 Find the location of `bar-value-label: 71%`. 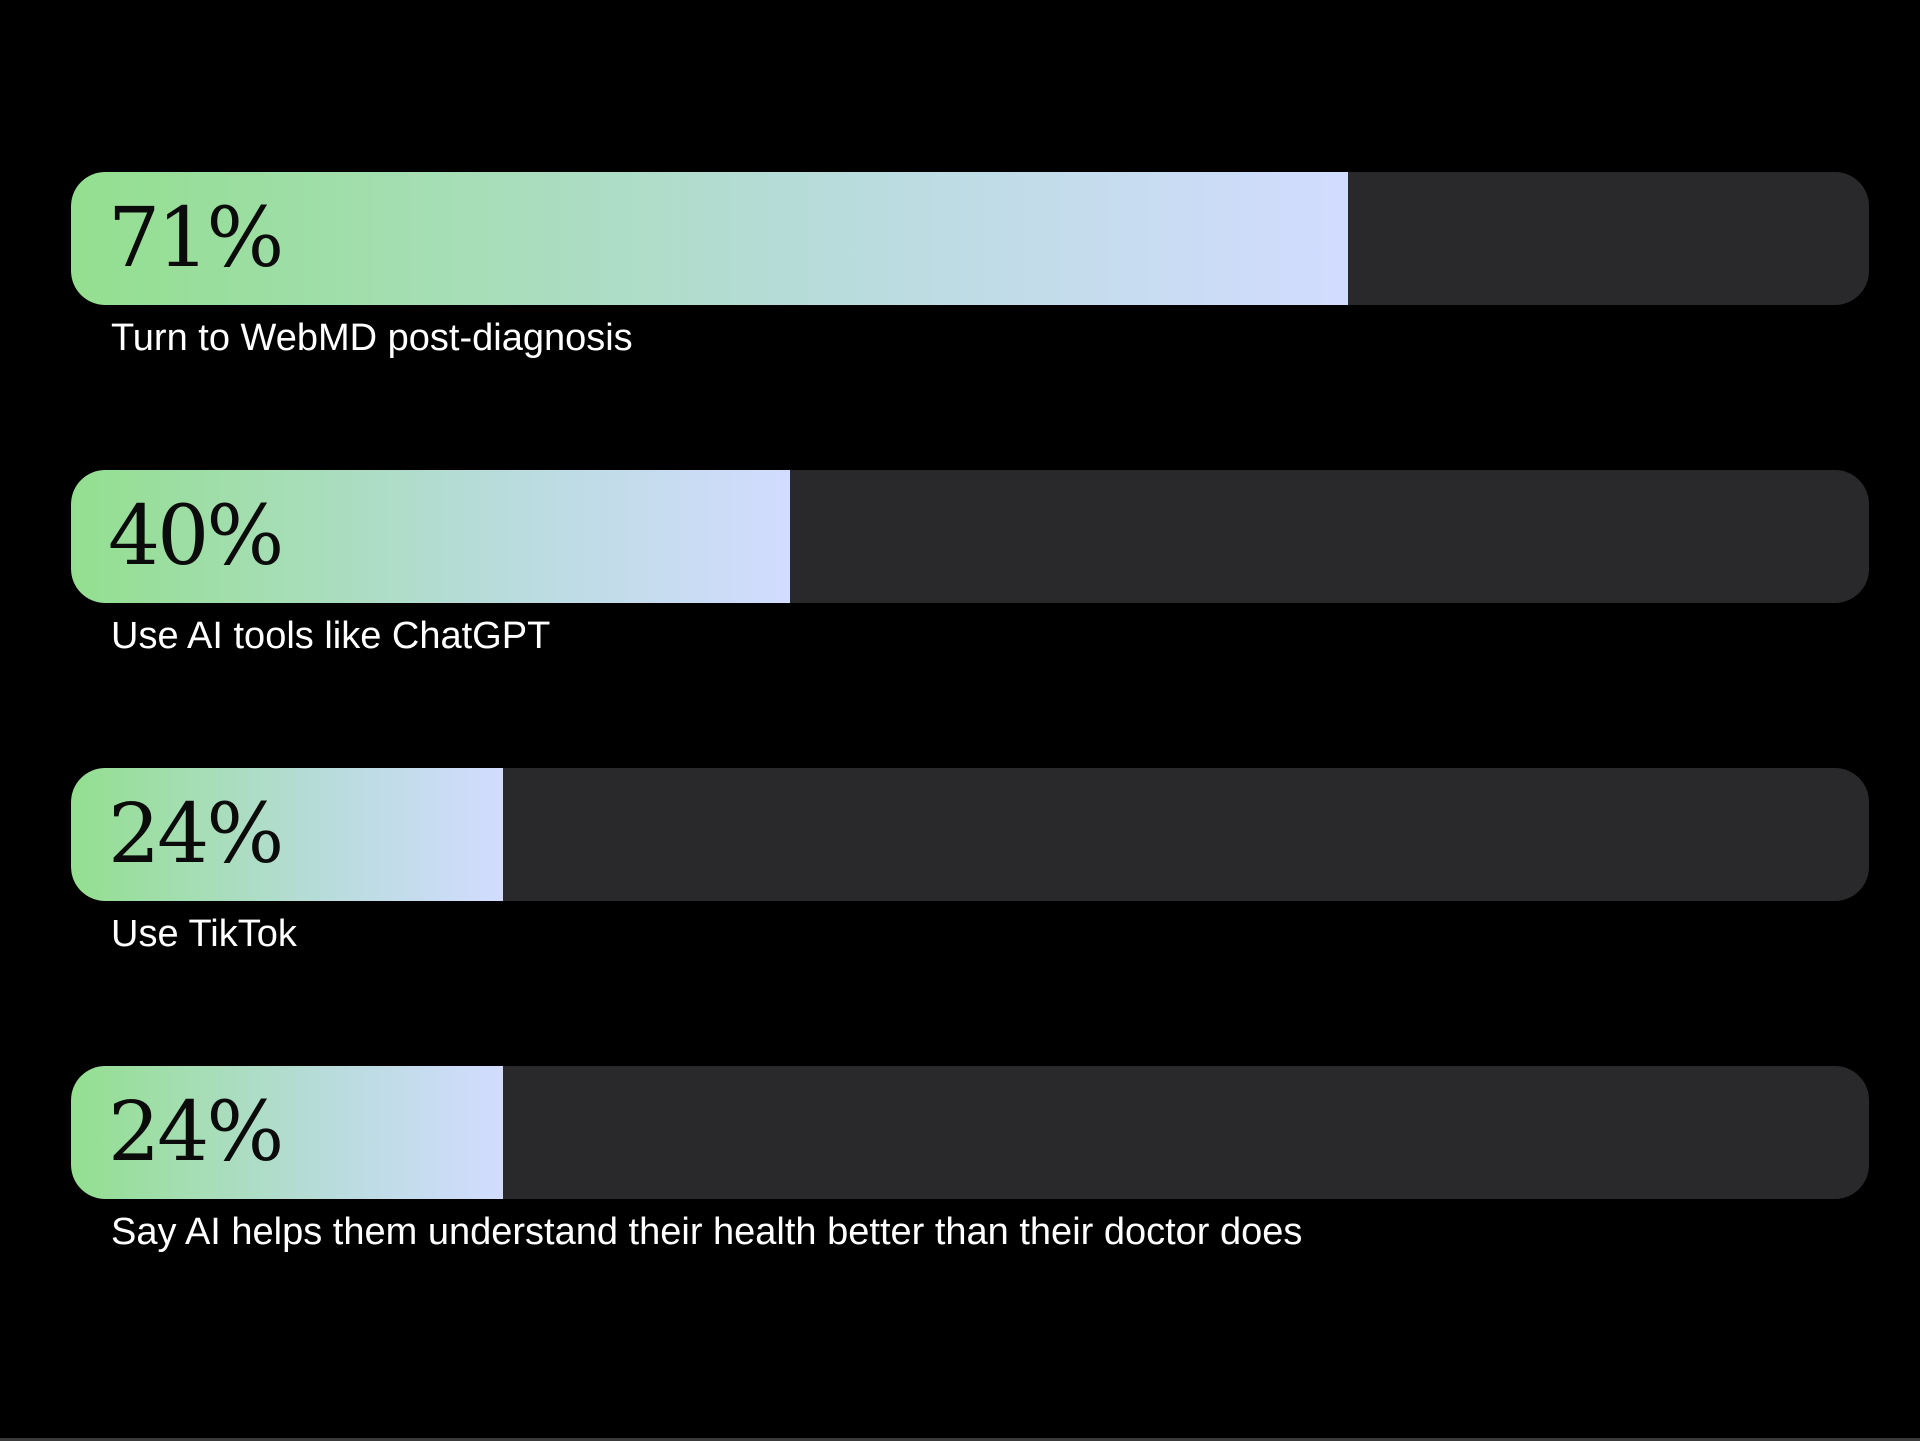

bar-value-label: 71% is located at coordinates (196, 238).